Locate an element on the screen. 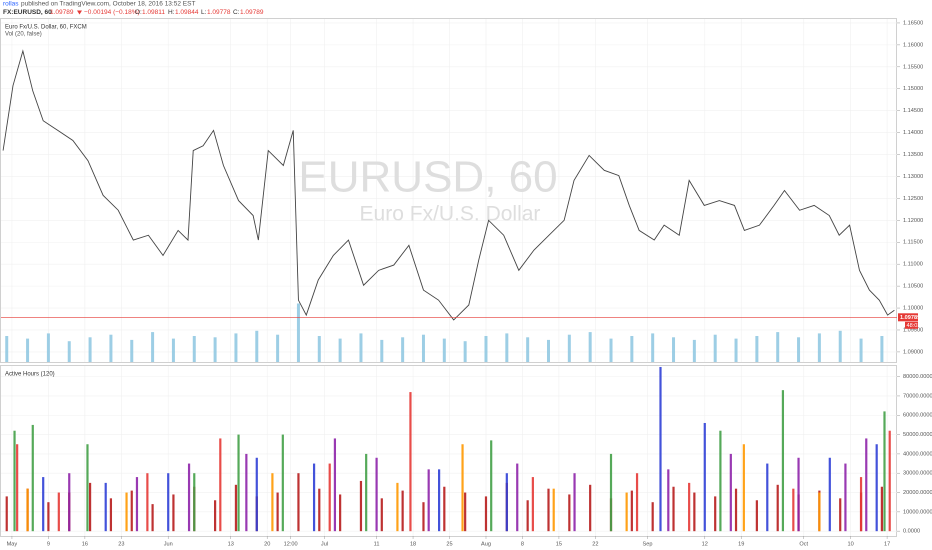 This screenshot has width=932, height=550. close-label: C: is located at coordinates (236, 12).